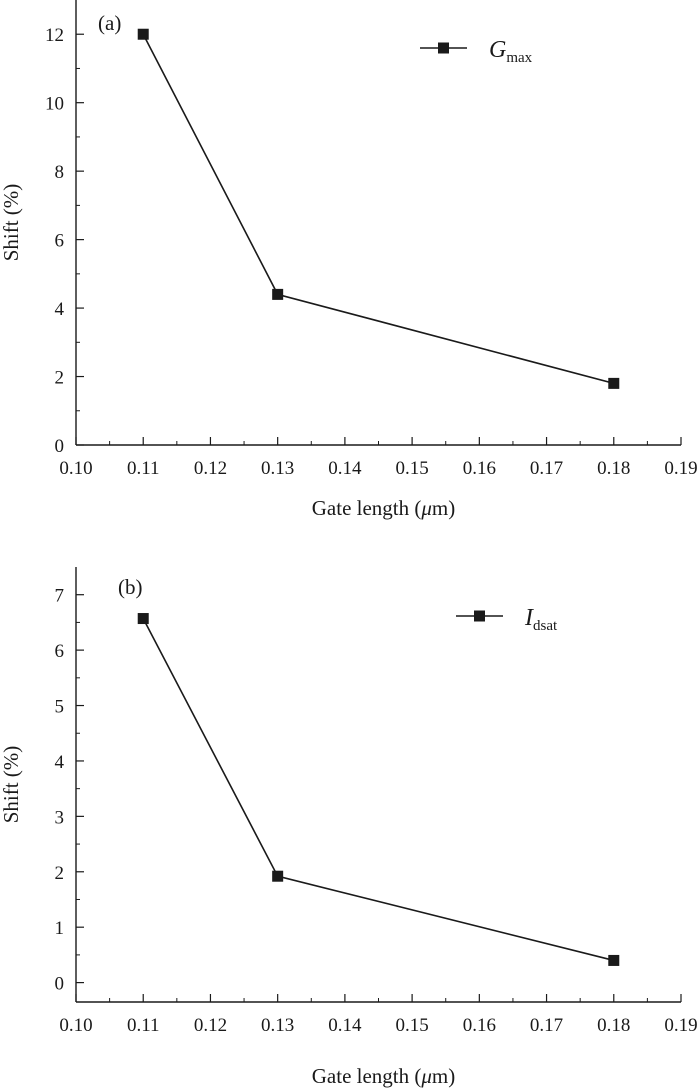 The image size is (700, 1091). What do you see at coordinates (479, 468) in the screenshot?
I see `chart-a-x-tick-label: 0.16` at bounding box center [479, 468].